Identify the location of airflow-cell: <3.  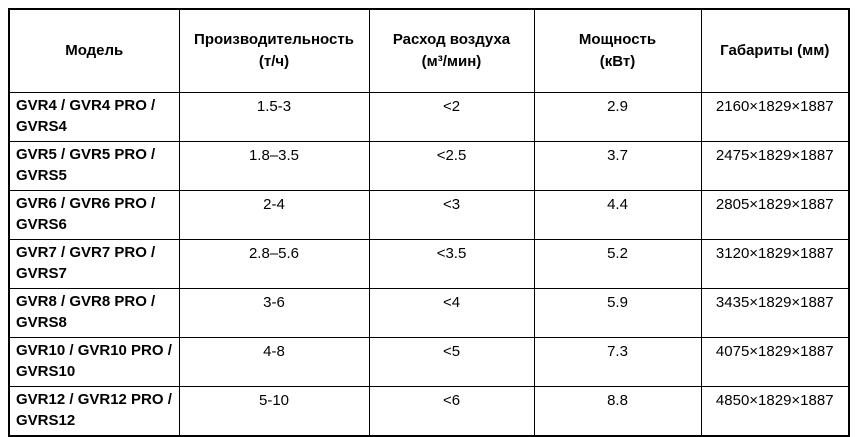
(451, 215).